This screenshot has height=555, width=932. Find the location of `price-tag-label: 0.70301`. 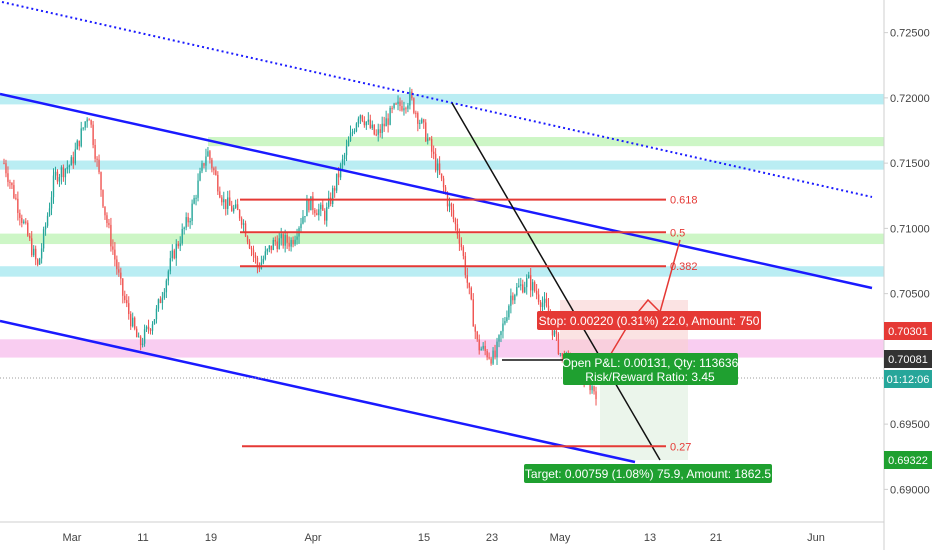

price-tag-label: 0.70301 is located at coordinates (908, 332).